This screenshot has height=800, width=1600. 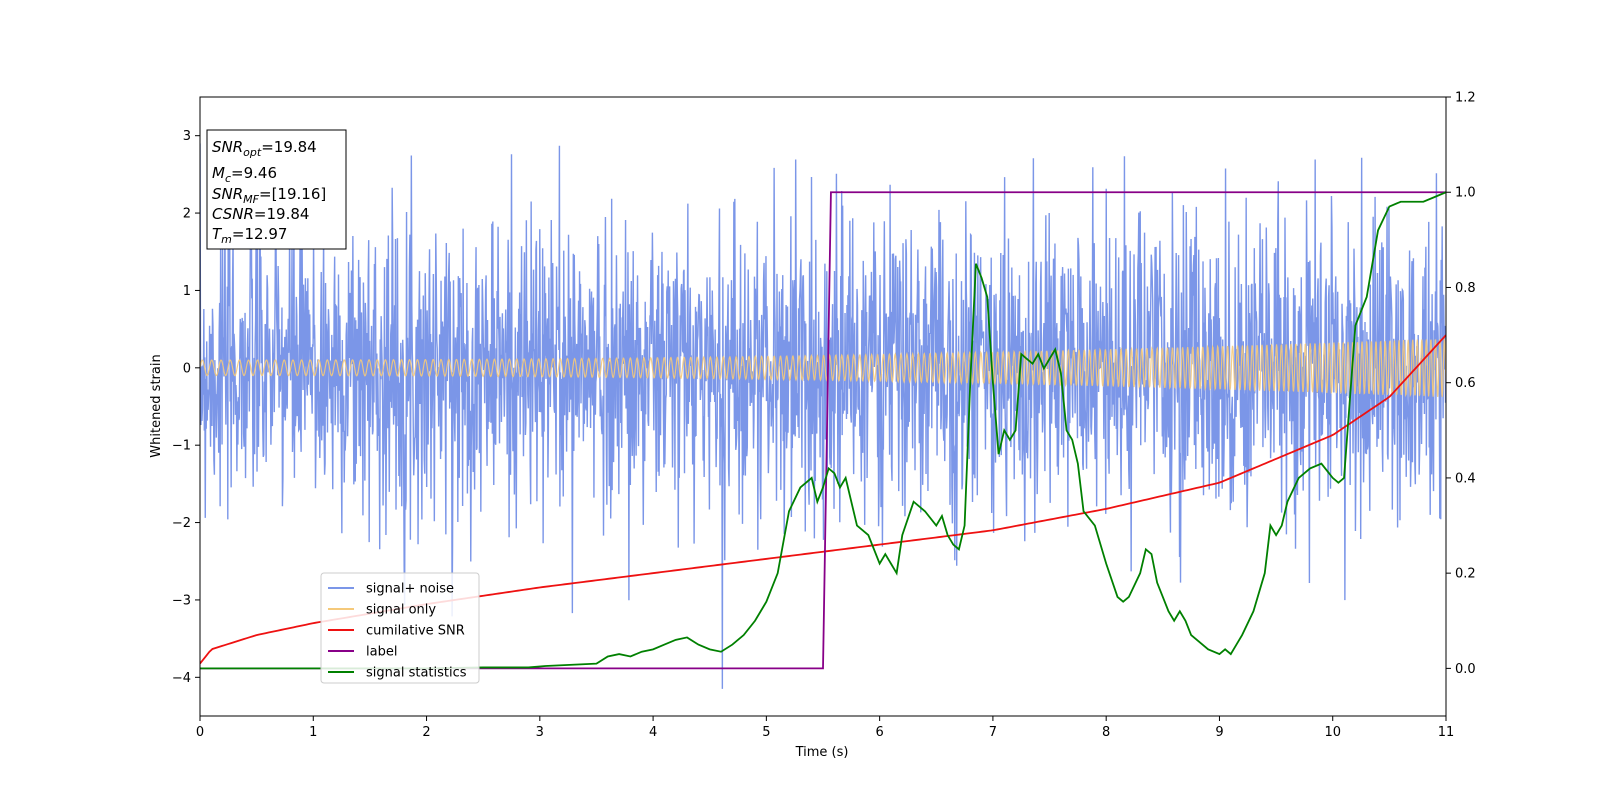 What do you see at coordinates (186, 407) in the screenshot?
I see `y-axis-left: −4 −3 −2 −1 0 1 2 3` at bounding box center [186, 407].